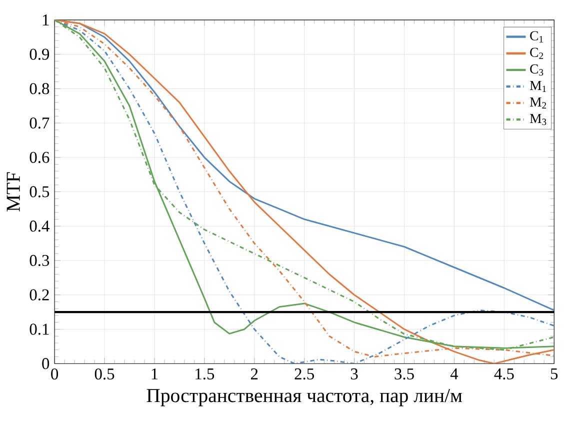  What do you see at coordinates (13, 192) in the screenshot?
I see `y-axis-title: MTF` at bounding box center [13, 192].